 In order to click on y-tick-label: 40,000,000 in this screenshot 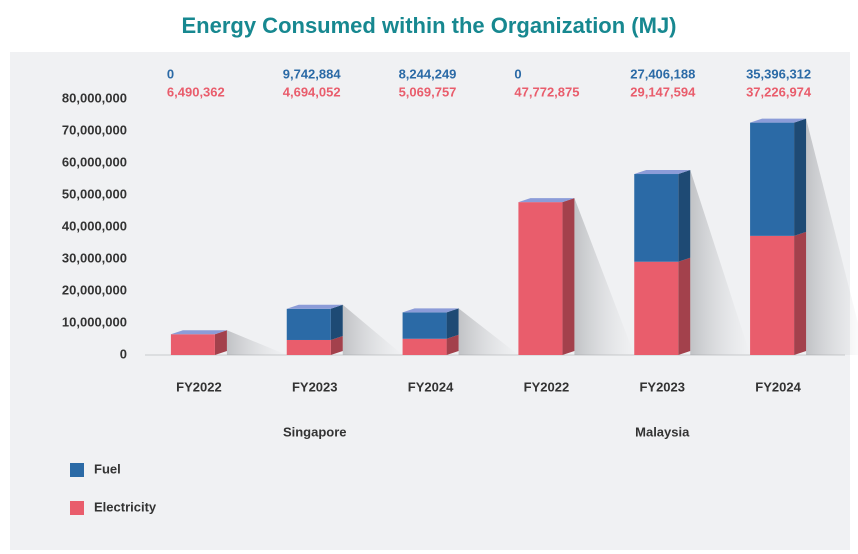, I will do `click(94, 225)`.